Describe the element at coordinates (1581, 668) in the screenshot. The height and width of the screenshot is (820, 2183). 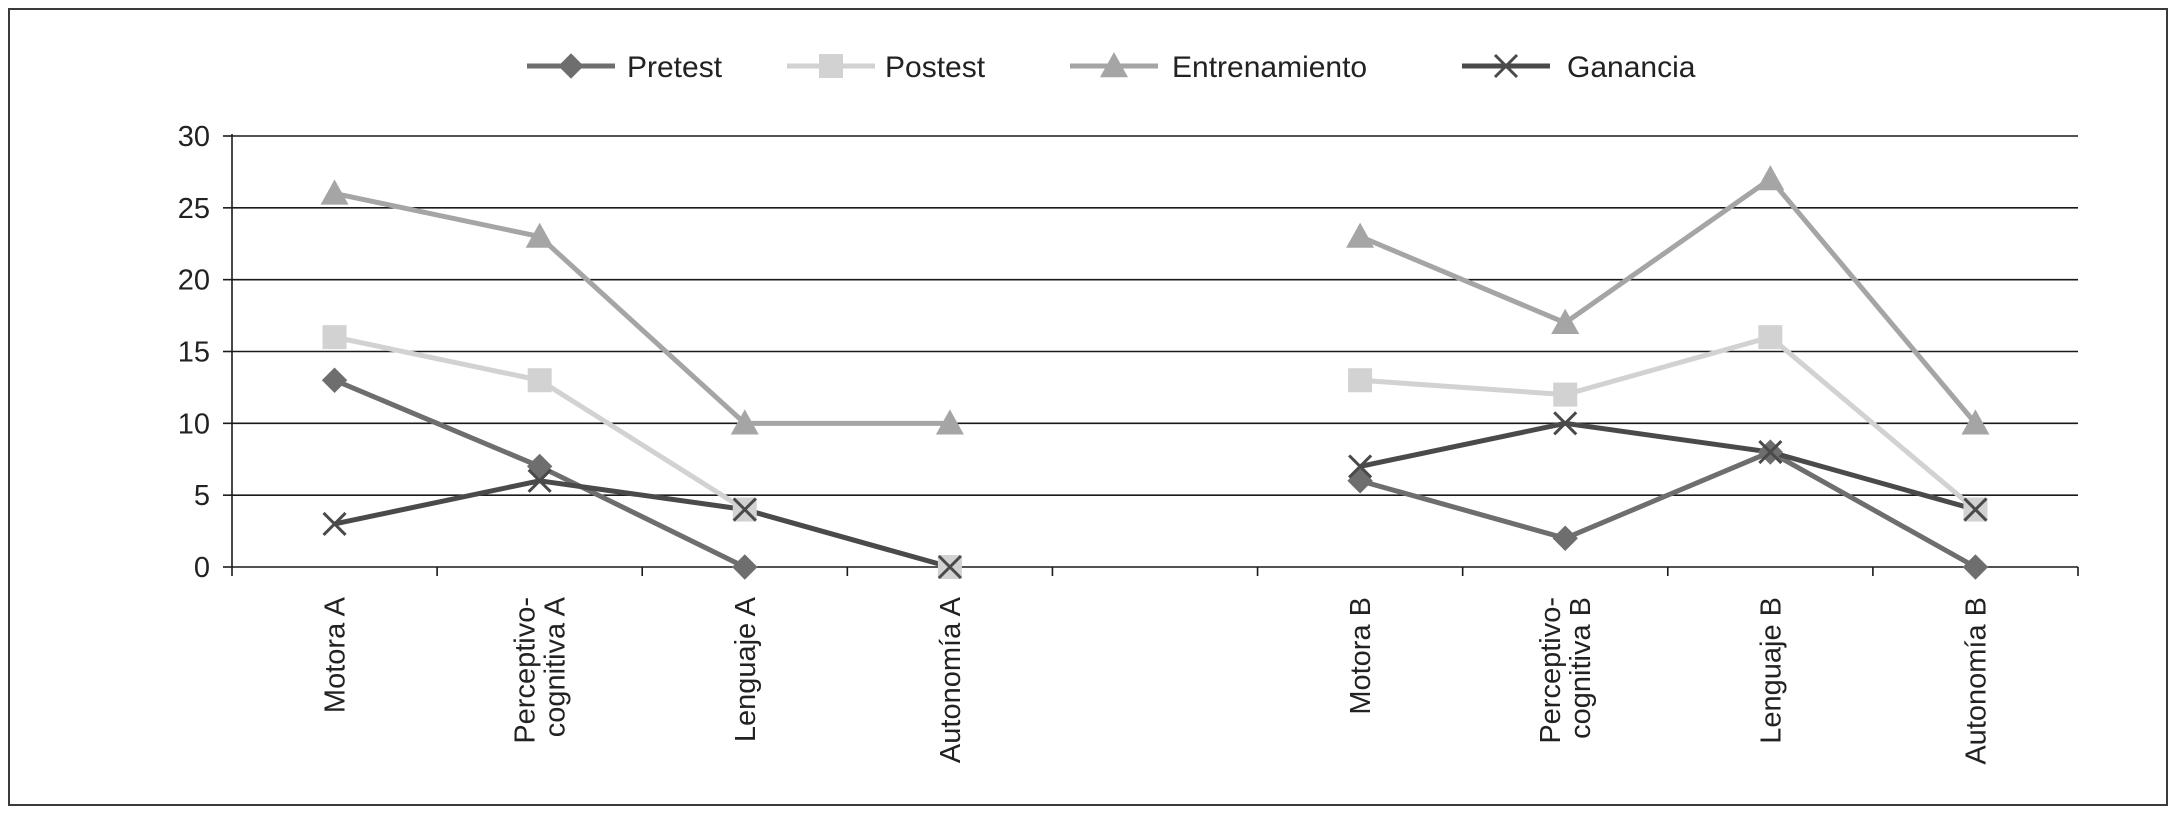
I see `x-category-label-line: cognitiva B` at that location.